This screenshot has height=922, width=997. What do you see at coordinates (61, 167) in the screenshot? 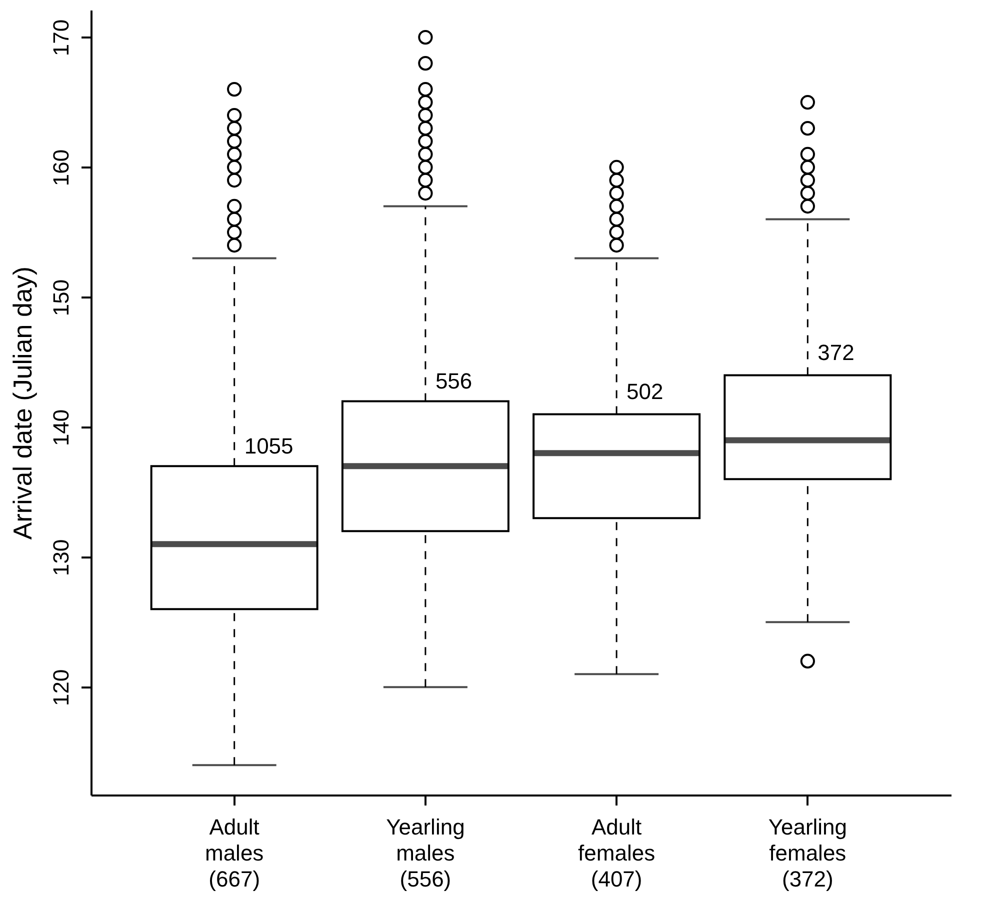
I see `y-tick-label: 160` at bounding box center [61, 167].